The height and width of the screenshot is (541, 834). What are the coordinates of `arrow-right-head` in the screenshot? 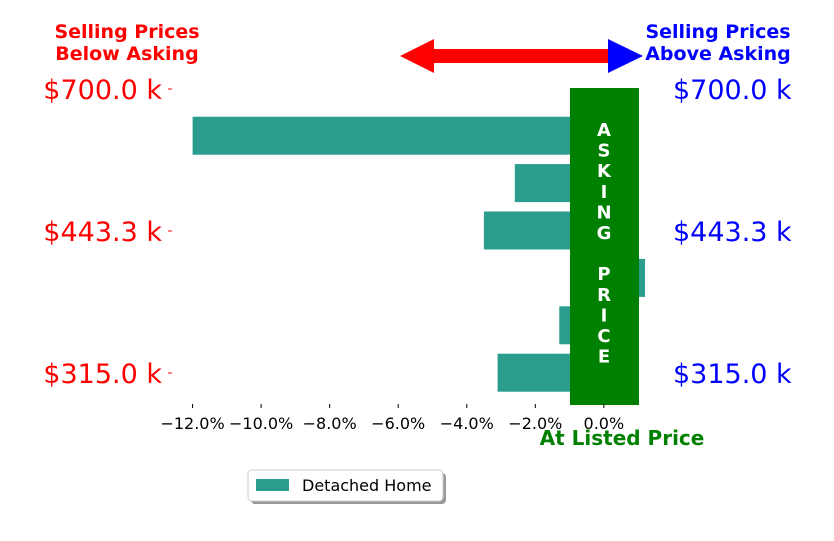 It's located at (625, 56).